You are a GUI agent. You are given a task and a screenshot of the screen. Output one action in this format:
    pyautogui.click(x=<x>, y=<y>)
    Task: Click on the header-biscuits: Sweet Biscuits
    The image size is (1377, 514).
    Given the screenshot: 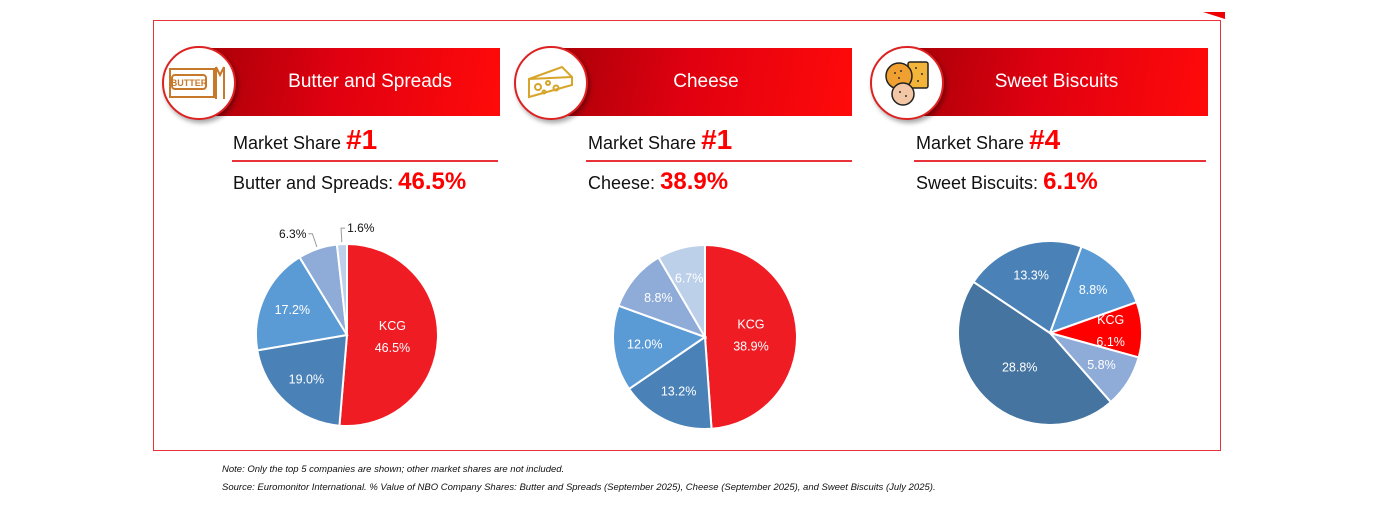 What is the action you would take?
    pyautogui.click(x=1056, y=82)
    